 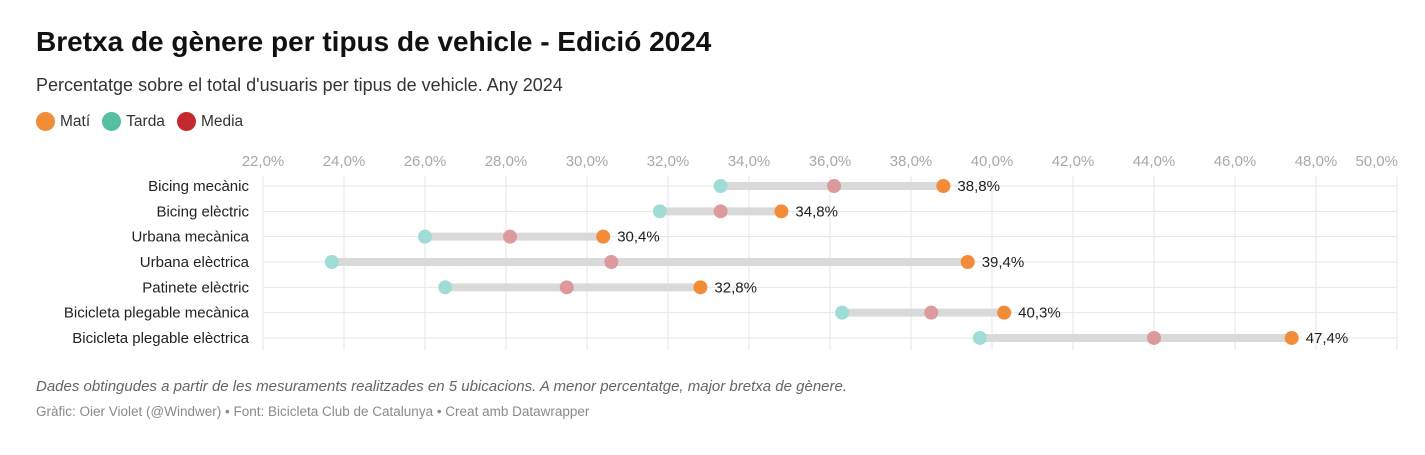 I want to click on value-label: 40,3%, so click(x=1039, y=313).